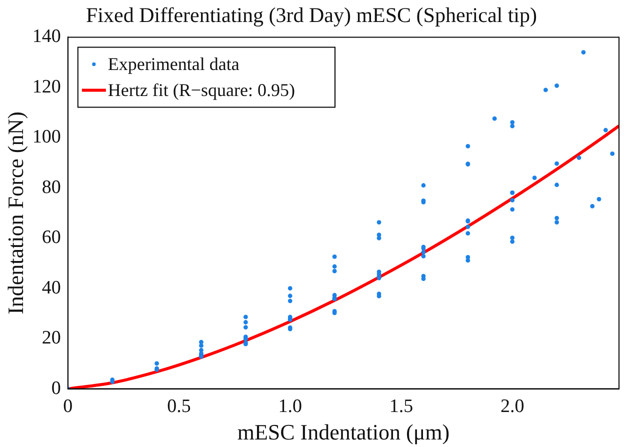 The image size is (631, 447). Describe the element at coordinates (290, 407) in the screenshot. I see `x-tick-label: 1.0` at that location.